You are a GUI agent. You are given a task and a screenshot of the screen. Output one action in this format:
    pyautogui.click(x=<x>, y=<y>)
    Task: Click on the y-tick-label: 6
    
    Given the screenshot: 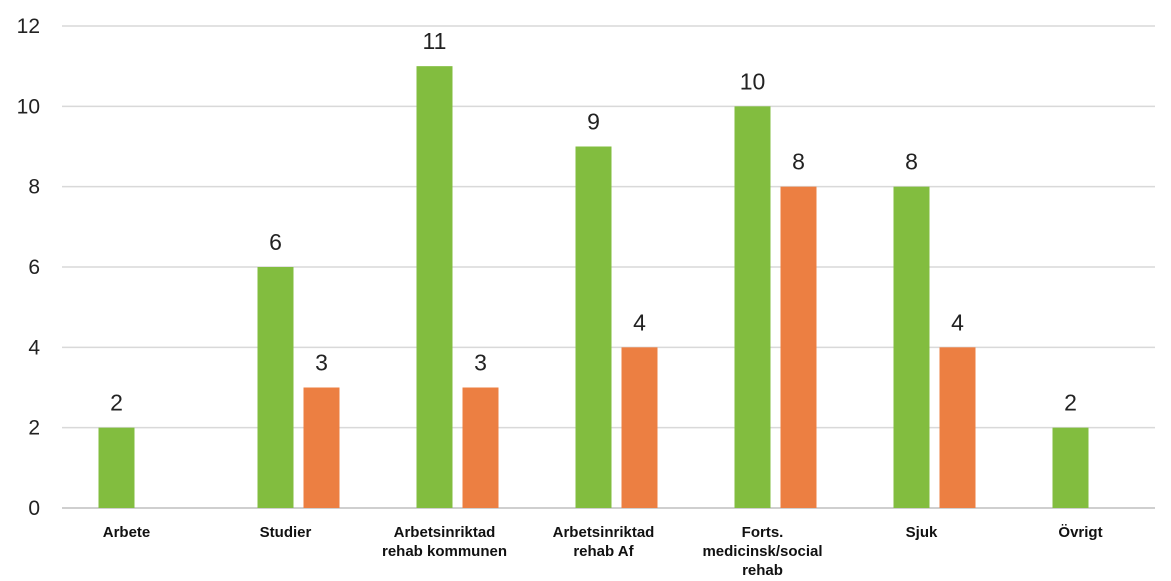 What is the action you would take?
    pyautogui.click(x=34, y=267)
    